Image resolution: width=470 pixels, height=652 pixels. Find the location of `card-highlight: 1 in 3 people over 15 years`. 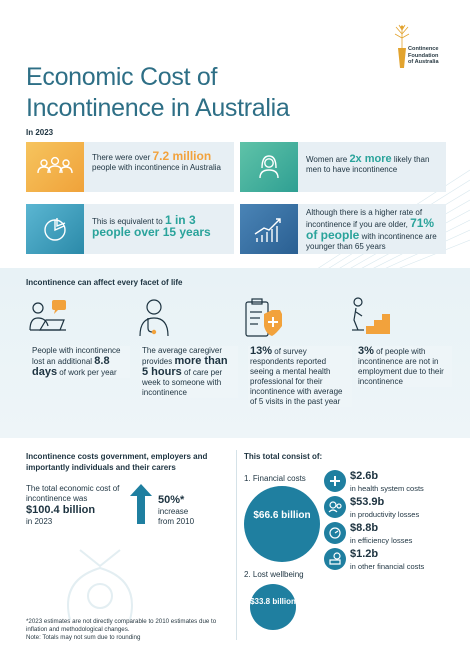

card-highlight: 1 in 3 people over 15 years is located at coordinates (151, 226).